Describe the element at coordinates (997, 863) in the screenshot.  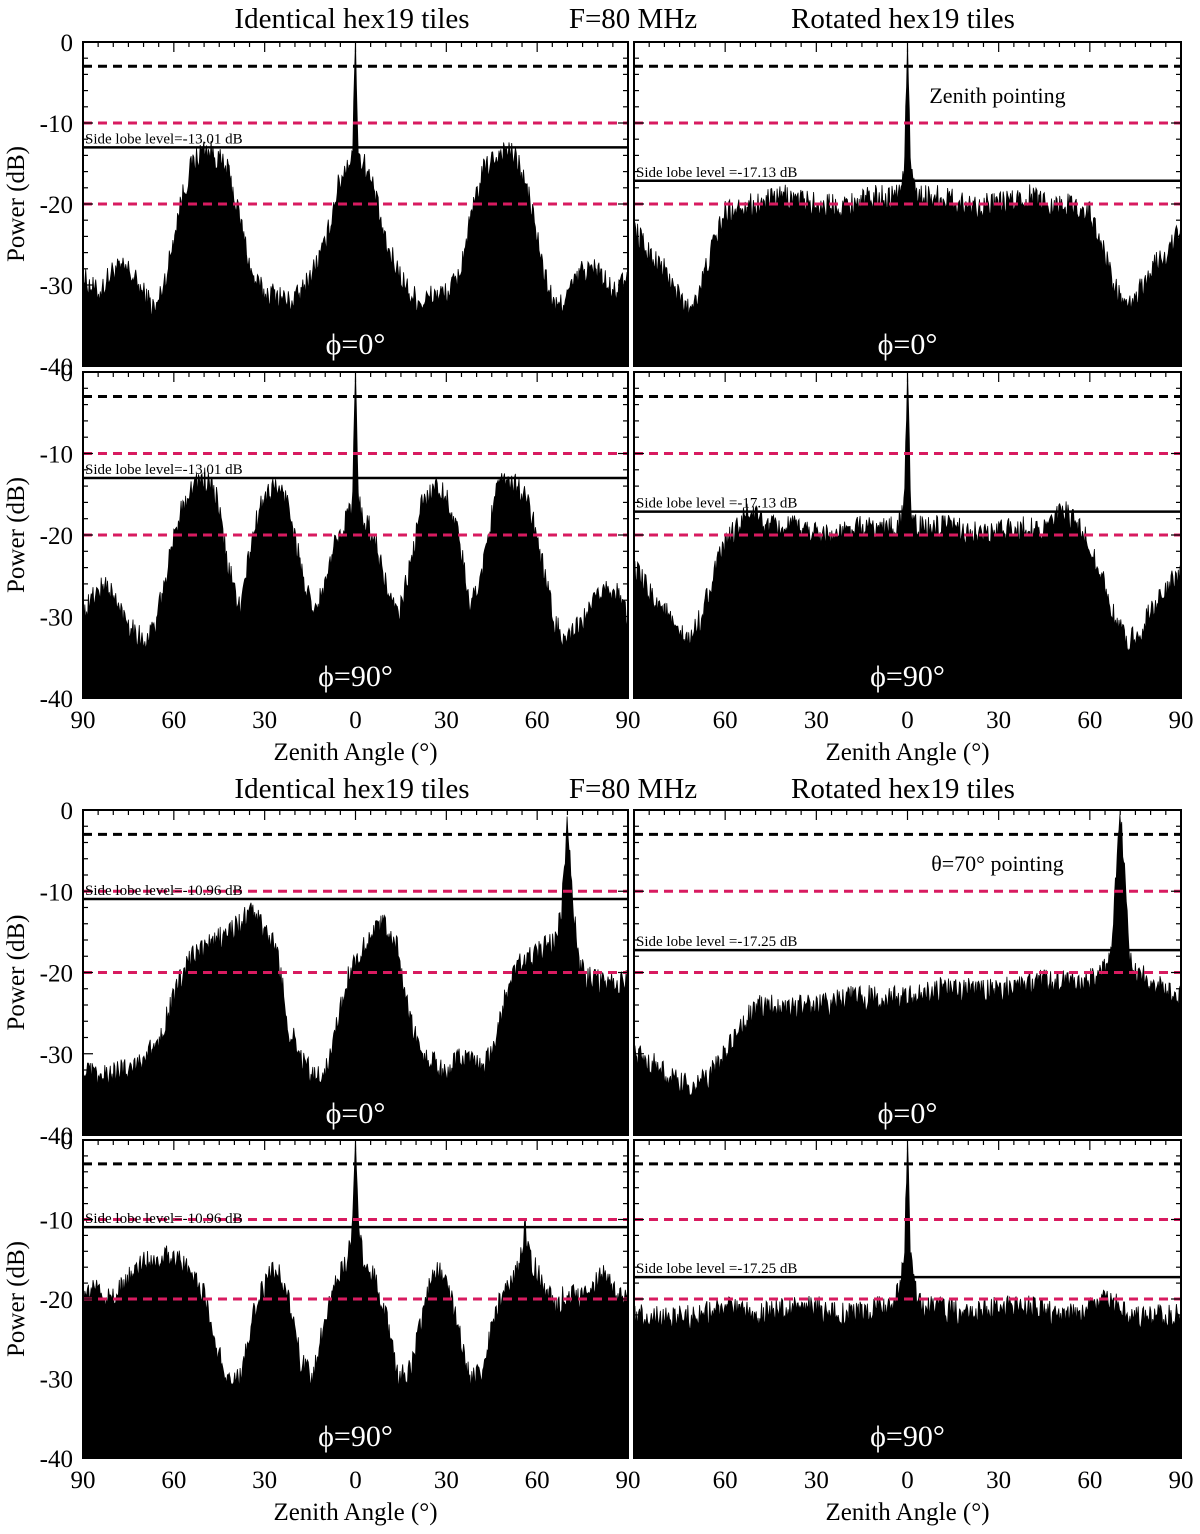
I see `annotation-5: θ=70° pointing` at that location.